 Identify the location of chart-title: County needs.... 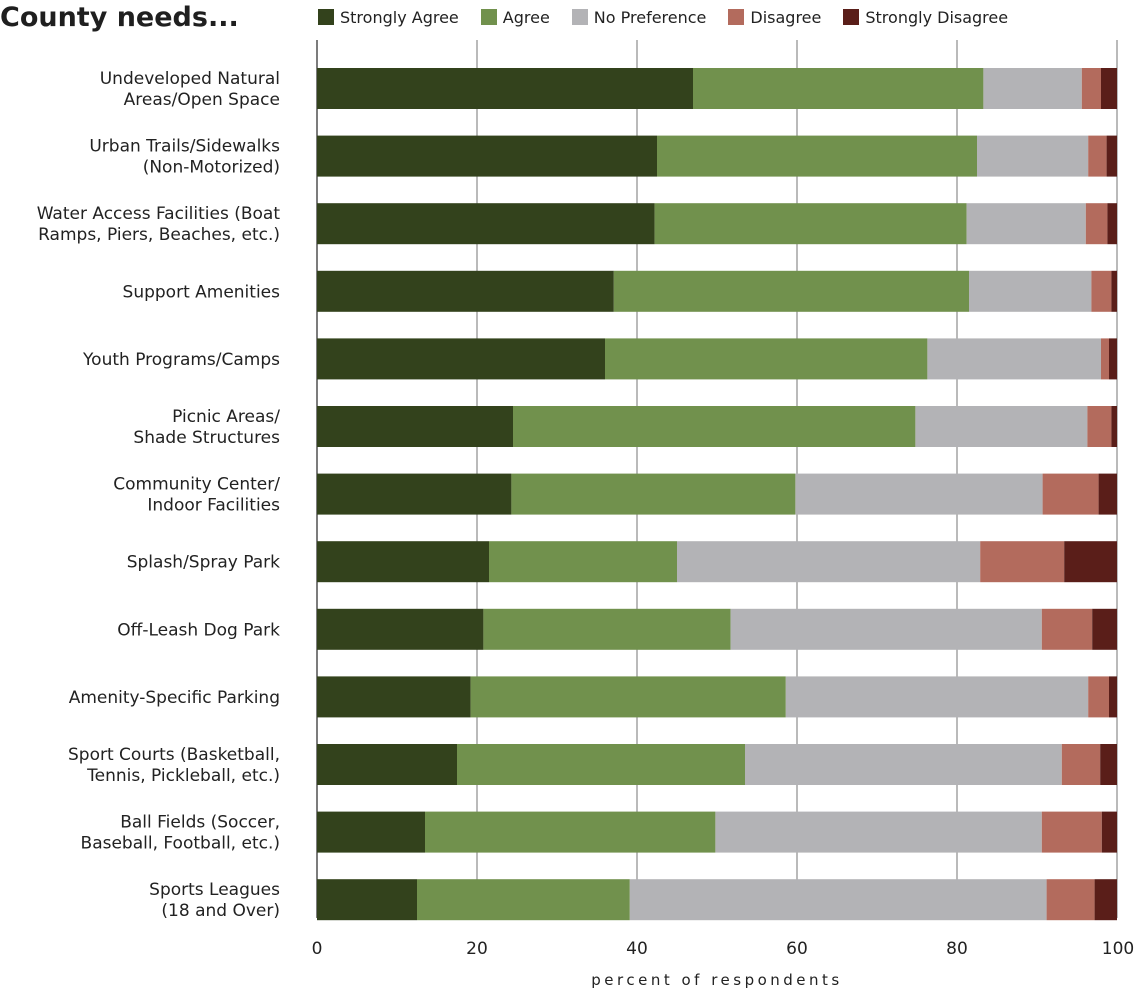
(119, 17).